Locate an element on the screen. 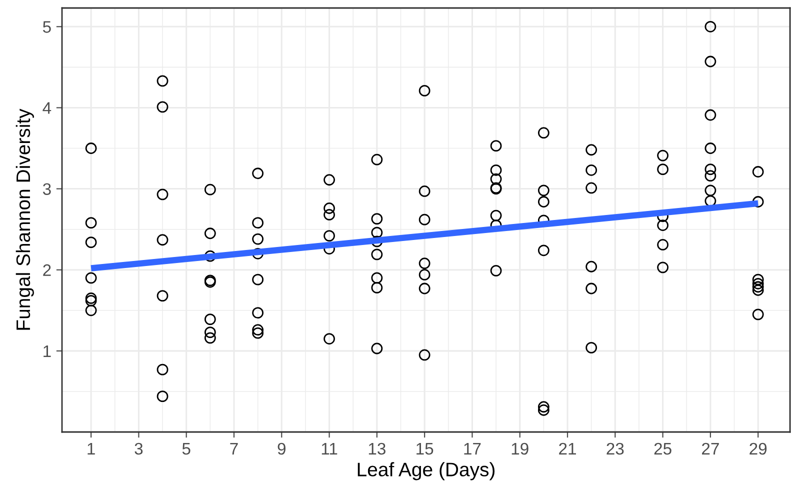 Image resolution: width=791 pixels, height=484 pixels. x-tick-label: 19 is located at coordinates (520, 448).